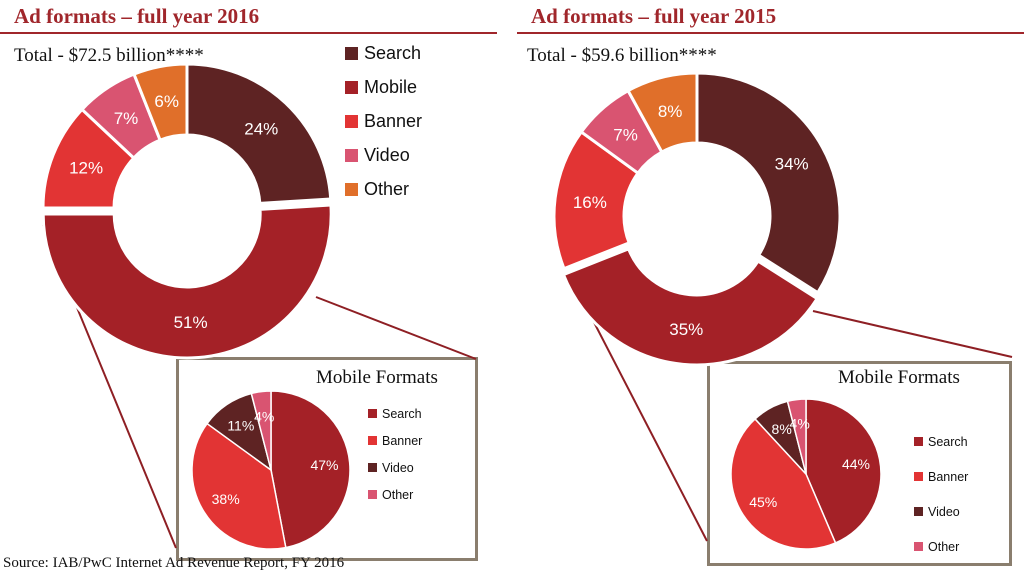 Image resolution: width=1024 pixels, height=576 pixels. What do you see at coordinates (248, 33) in the screenshot?
I see `panel-2016-title-rule` at bounding box center [248, 33].